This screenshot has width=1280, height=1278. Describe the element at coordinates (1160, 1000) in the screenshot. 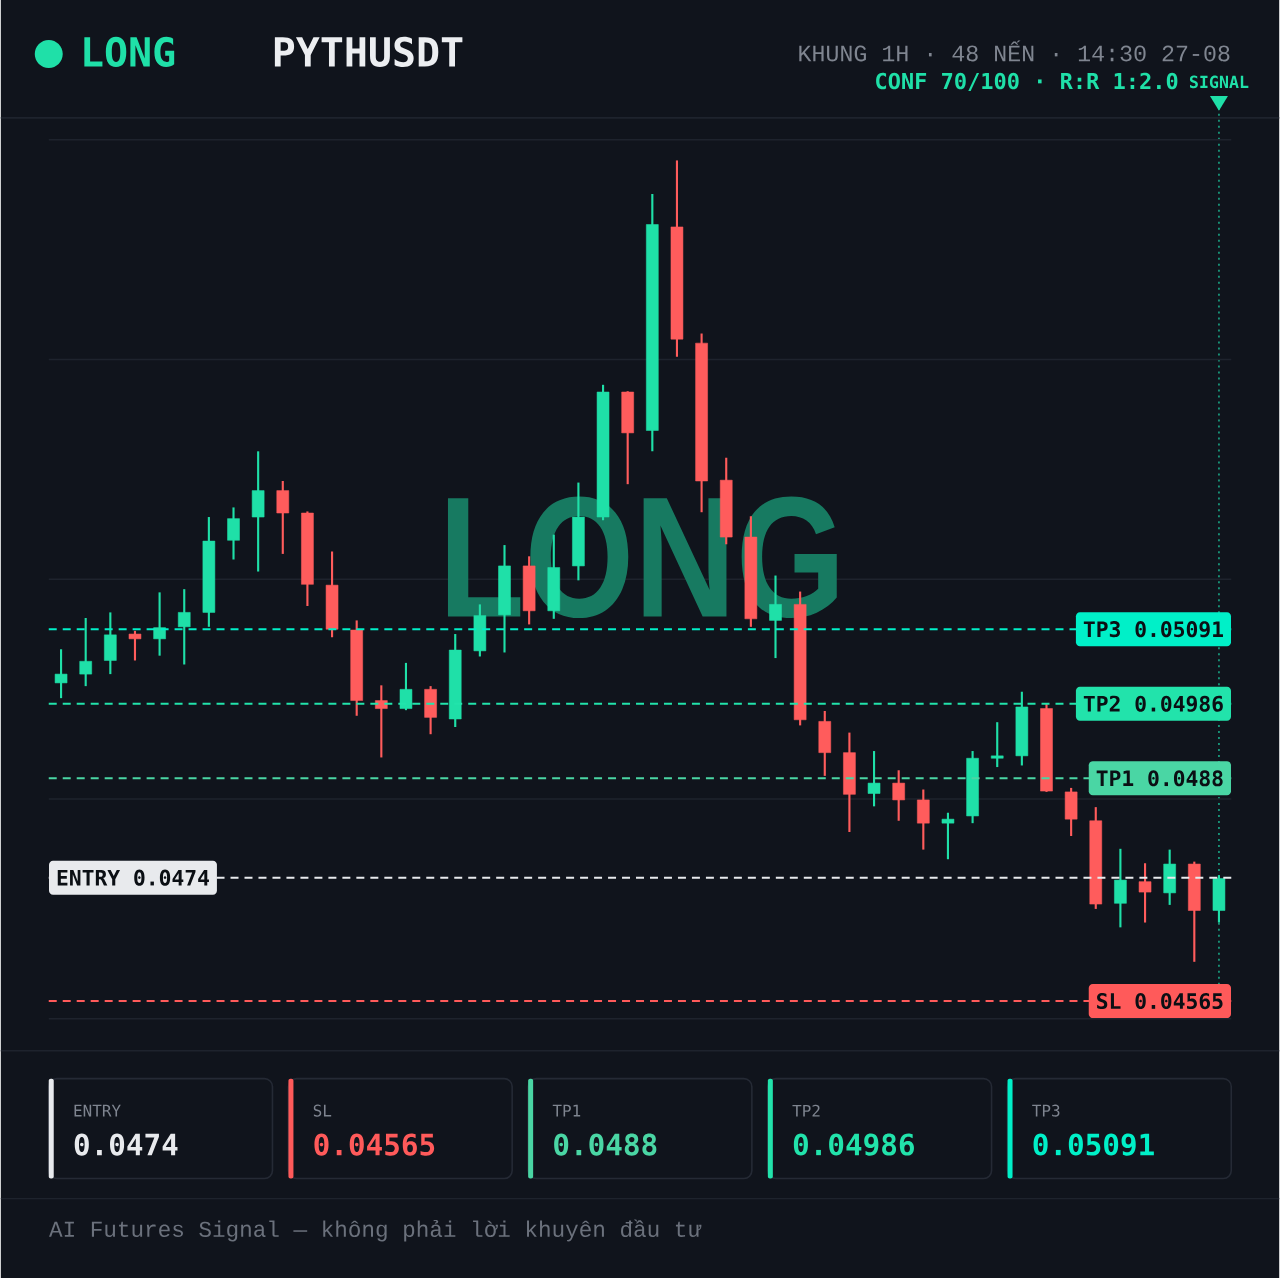

I see `ref-line-label: SL 0.04565` at that location.